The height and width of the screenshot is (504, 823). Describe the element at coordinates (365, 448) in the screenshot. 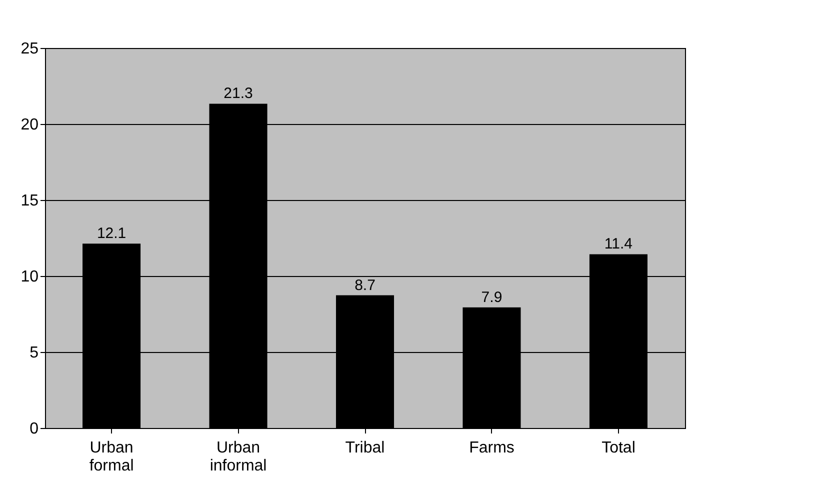

I see `x-tick-label: Tribal` at that location.